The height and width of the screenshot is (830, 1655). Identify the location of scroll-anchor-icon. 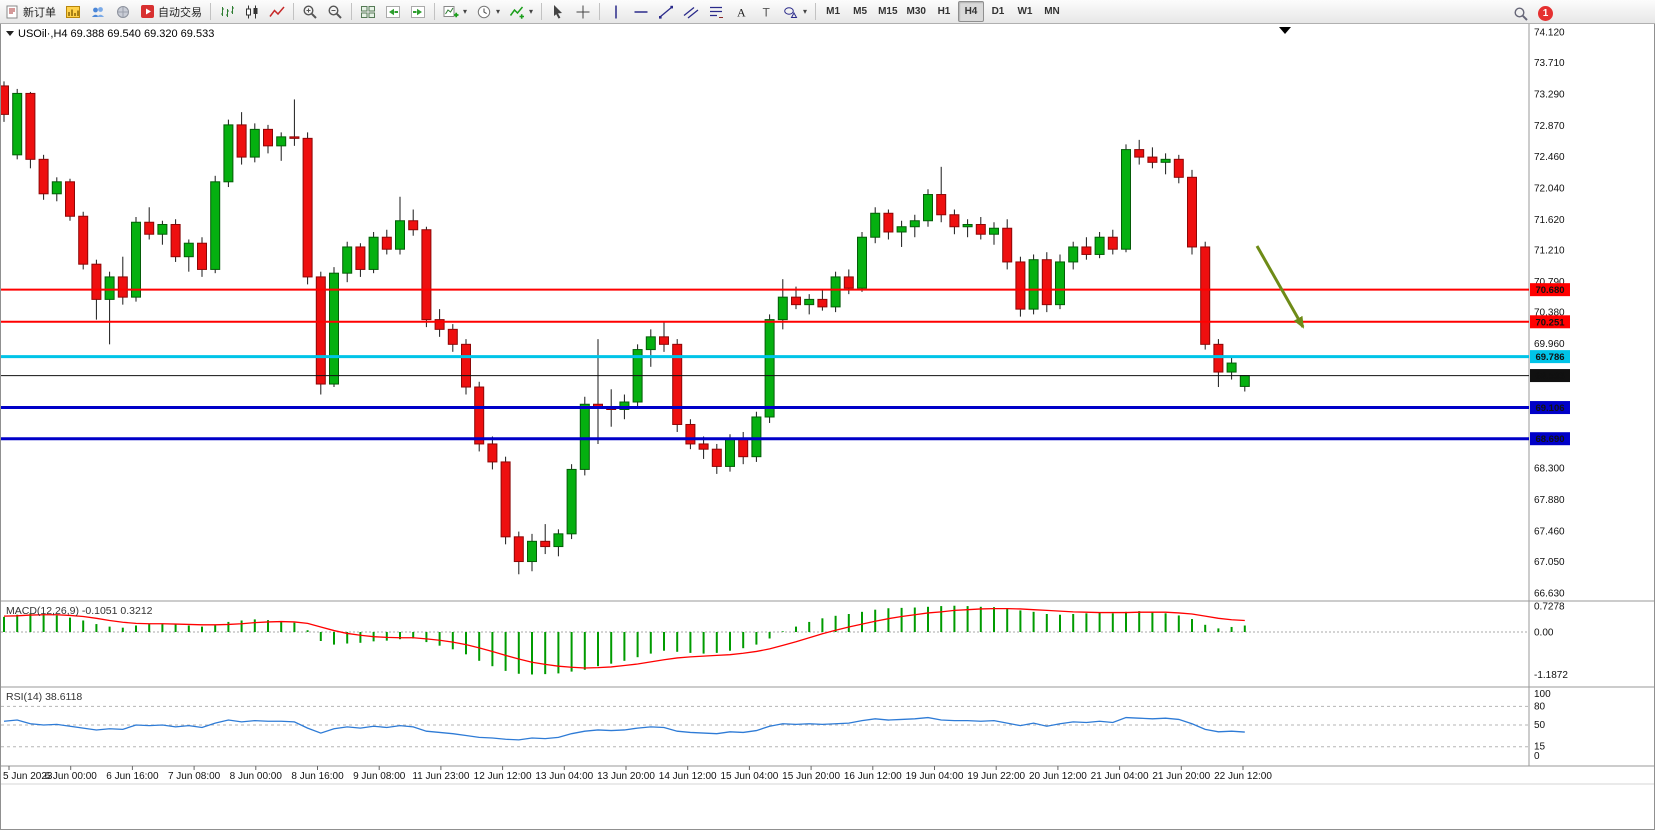
(1285, 30).